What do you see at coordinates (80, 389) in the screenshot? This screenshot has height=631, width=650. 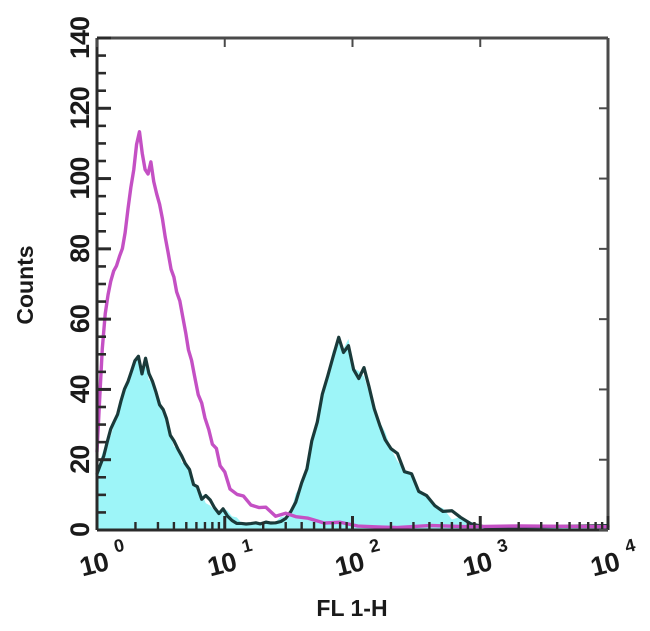 I see `y-tick-label: 40` at bounding box center [80, 389].